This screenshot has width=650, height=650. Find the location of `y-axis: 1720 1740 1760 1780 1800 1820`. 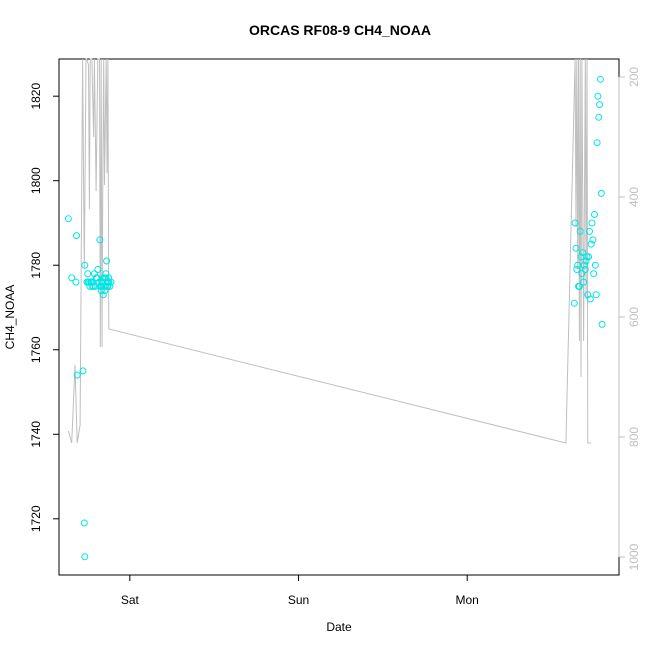

y-axis: 1720 1740 1760 1780 1800 1820 is located at coordinates (44, 307).